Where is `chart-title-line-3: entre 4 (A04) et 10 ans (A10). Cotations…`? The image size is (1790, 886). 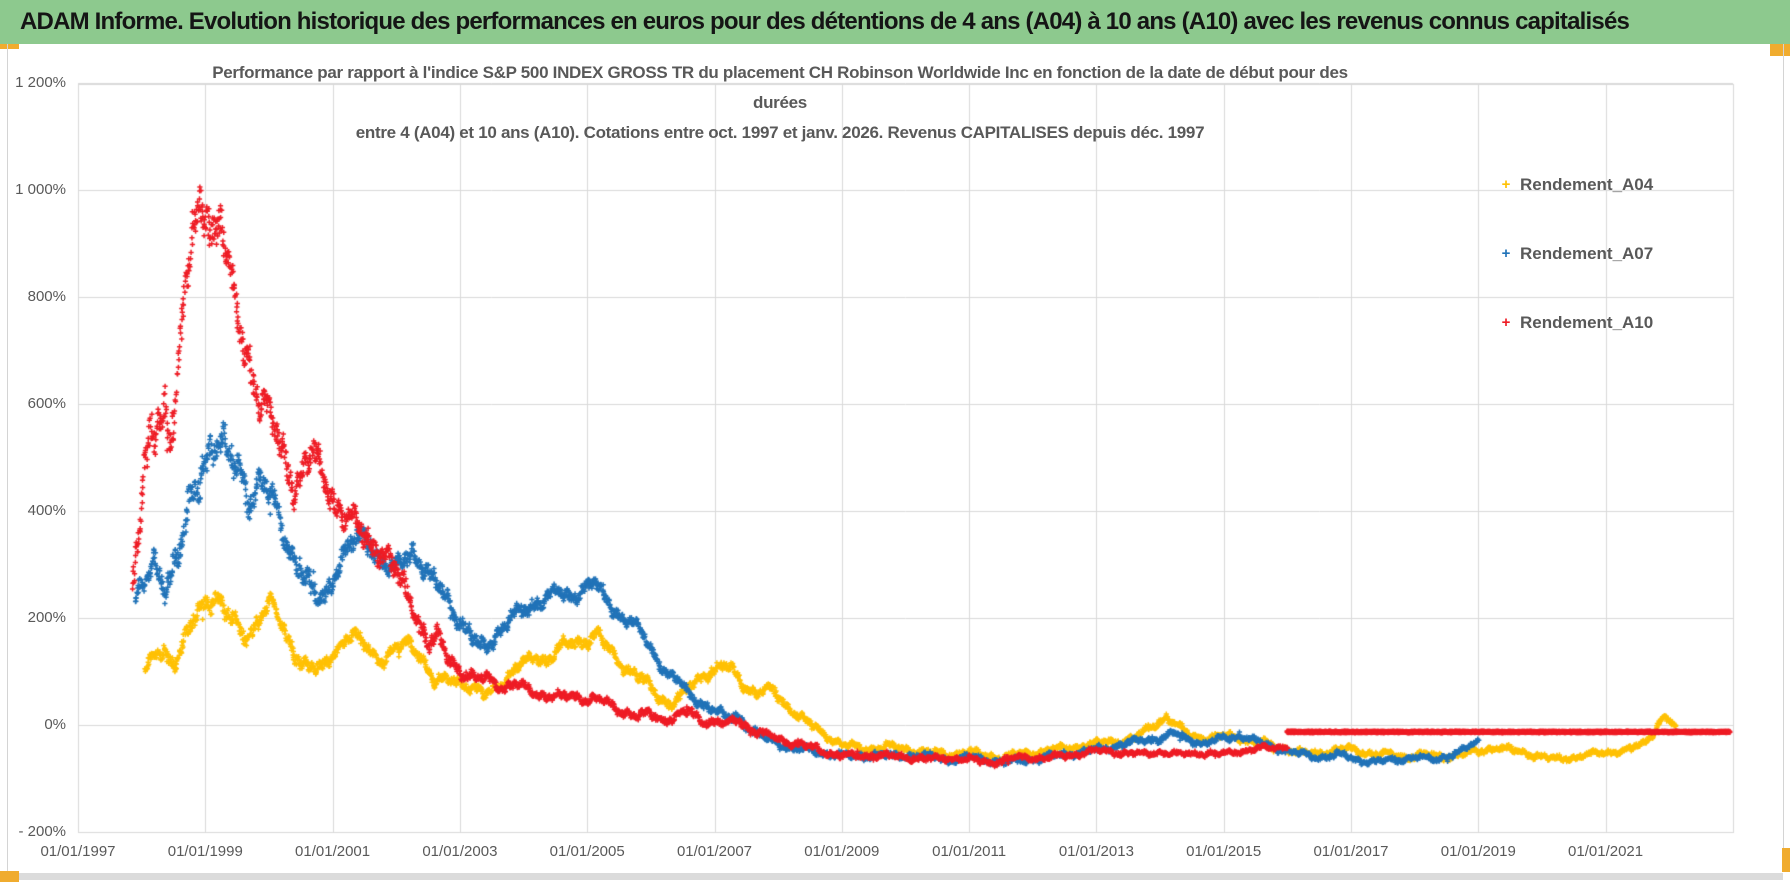
chart-title-line-3: entre 4 (A04) et 10 ans (A10). Cotations… is located at coordinates (780, 132).